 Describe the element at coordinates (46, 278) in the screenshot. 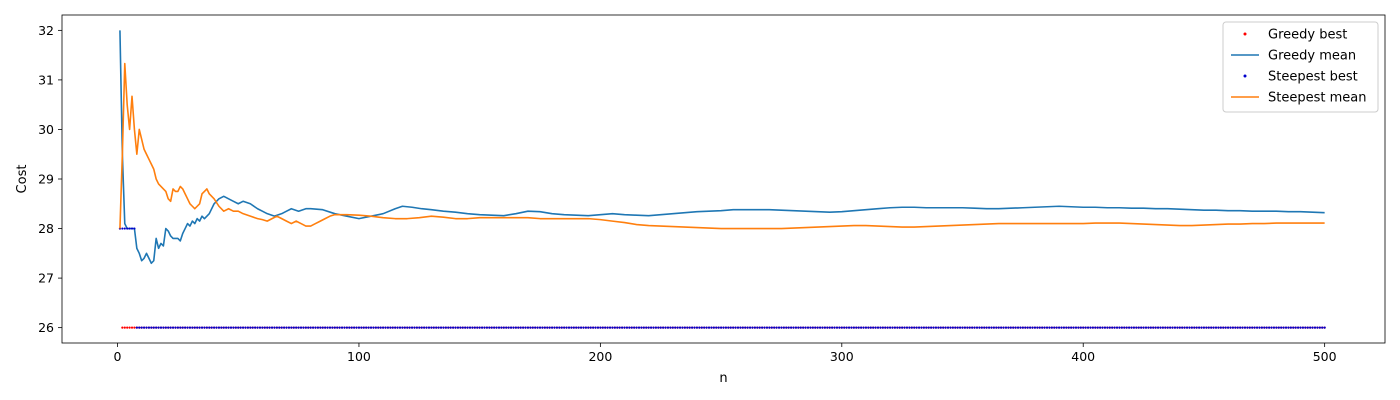

I see `y-tick-label: 27` at that location.